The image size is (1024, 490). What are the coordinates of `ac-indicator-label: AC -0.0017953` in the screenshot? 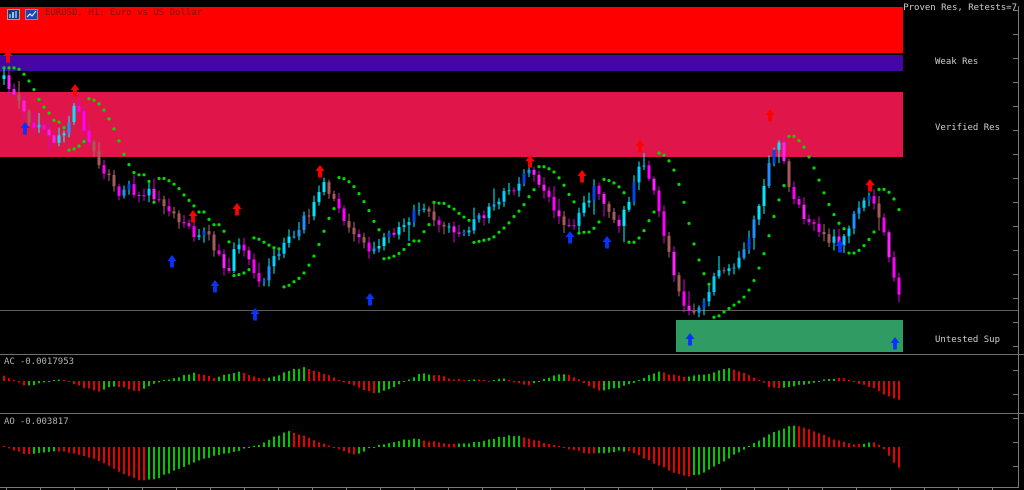 It's located at (39, 362).